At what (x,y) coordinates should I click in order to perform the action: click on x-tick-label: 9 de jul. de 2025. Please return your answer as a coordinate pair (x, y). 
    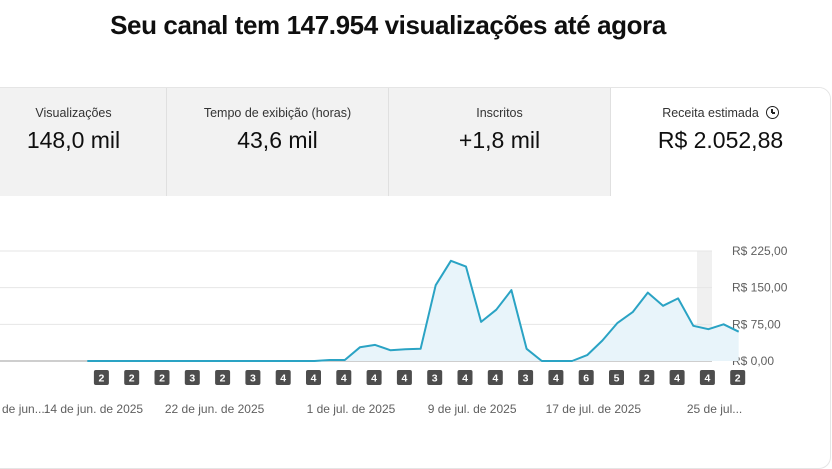
    Looking at the image, I should click on (472, 409).